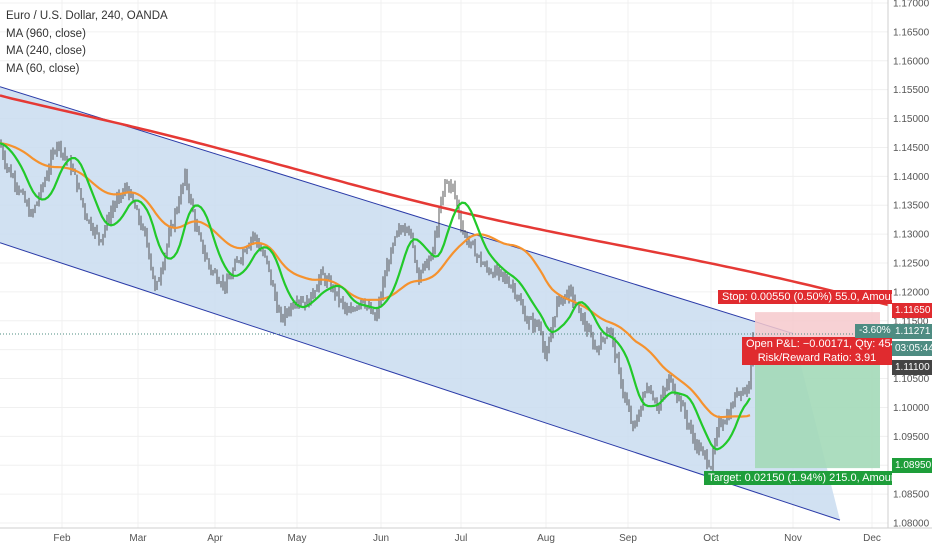 The height and width of the screenshot is (550, 932). Describe the element at coordinates (911, 437) in the screenshot. I see `y-tick-label: 1.09500` at that location.